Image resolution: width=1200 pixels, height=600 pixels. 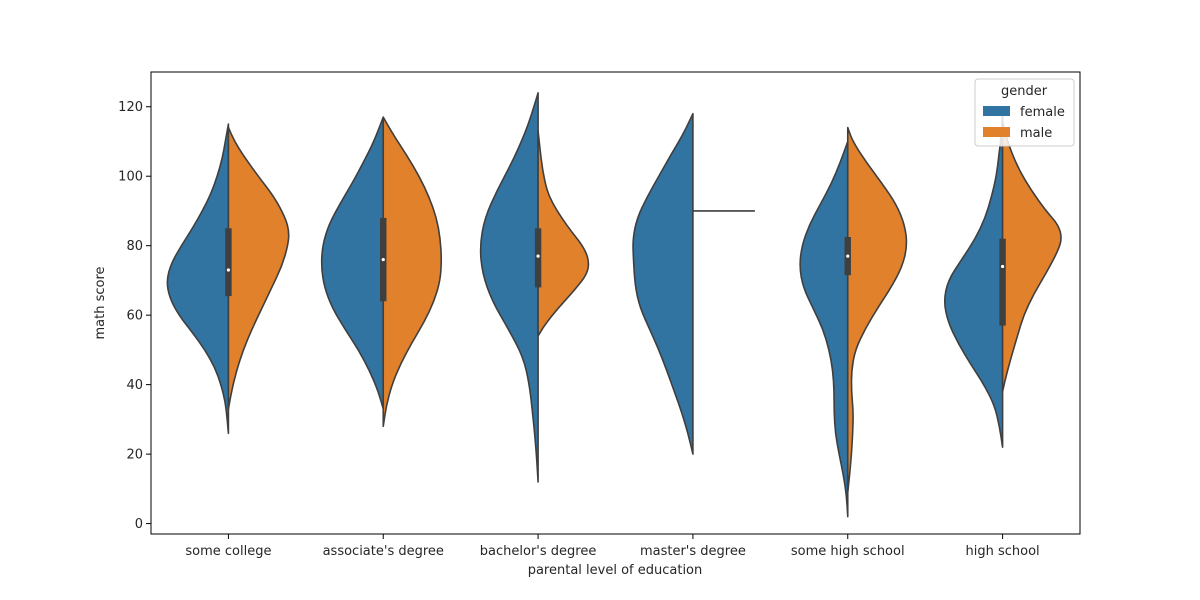 What do you see at coordinates (848, 551) in the screenshot?
I see `x-tick-label: some high school` at bounding box center [848, 551].